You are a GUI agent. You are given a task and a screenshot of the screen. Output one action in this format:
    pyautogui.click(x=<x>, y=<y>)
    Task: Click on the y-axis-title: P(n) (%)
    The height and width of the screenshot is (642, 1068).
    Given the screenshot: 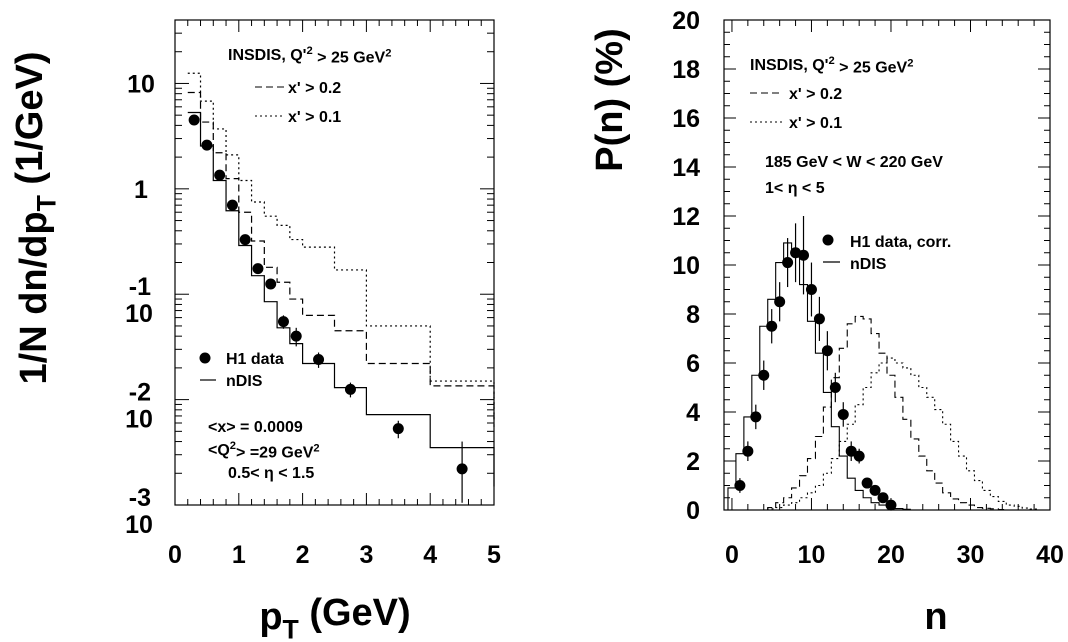 What is the action you would take?
    pyautogui.click(x=610, y=100)
    